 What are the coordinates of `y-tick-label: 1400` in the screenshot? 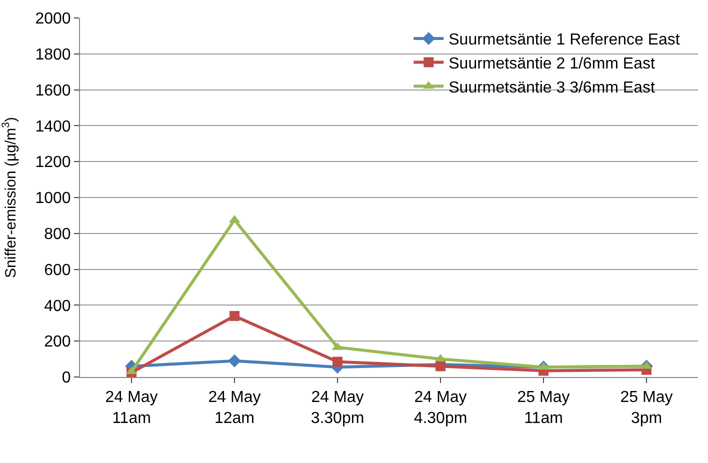 It's located at (53, 127).